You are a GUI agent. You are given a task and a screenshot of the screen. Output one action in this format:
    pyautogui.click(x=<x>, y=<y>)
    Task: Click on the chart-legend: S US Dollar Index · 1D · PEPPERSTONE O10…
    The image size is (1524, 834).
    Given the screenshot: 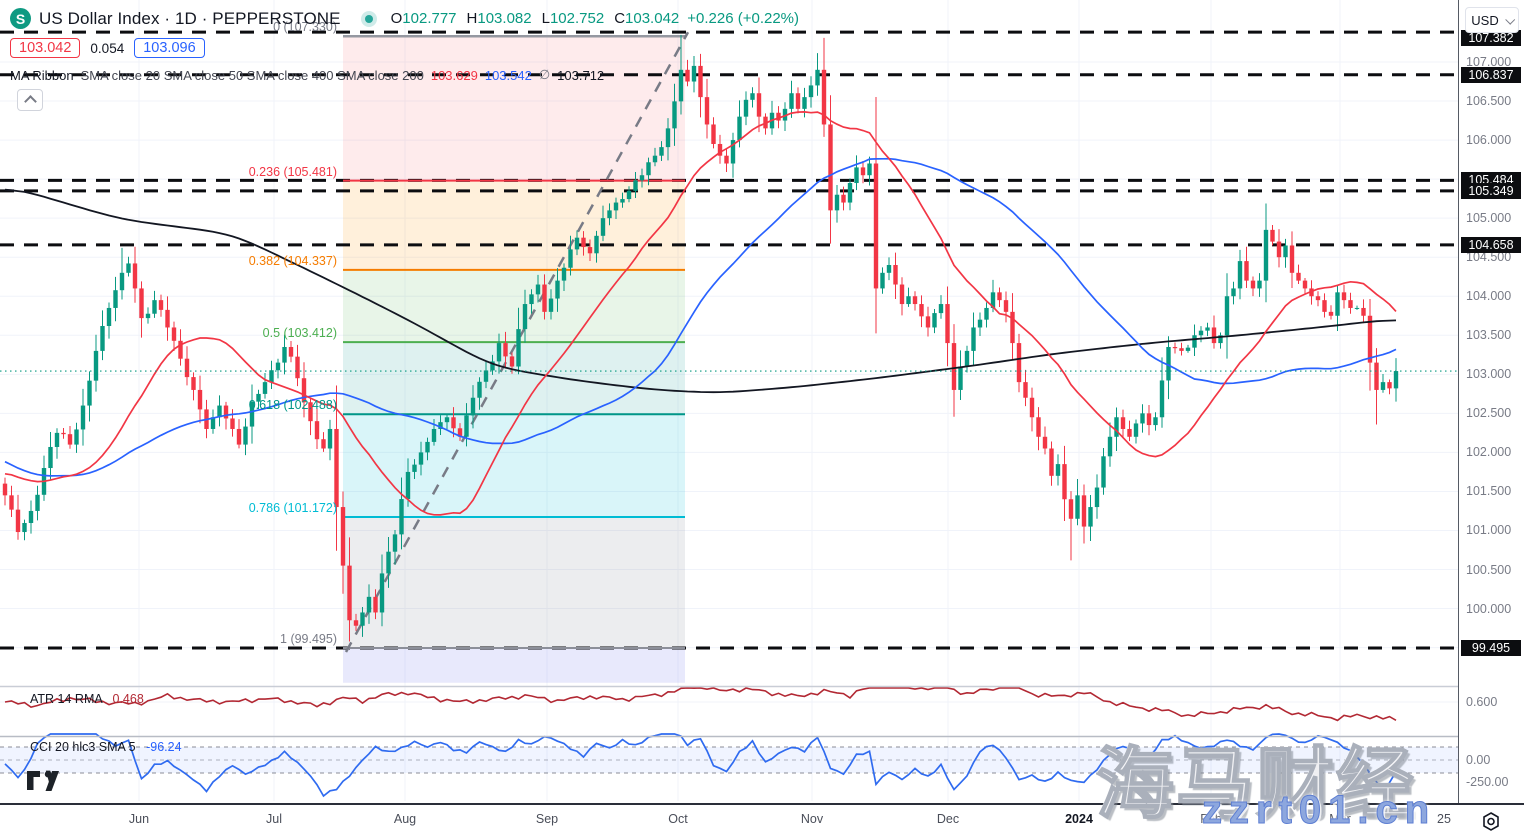 What is the action you would take?
    pyautogui.click(x=404, y=45)
    